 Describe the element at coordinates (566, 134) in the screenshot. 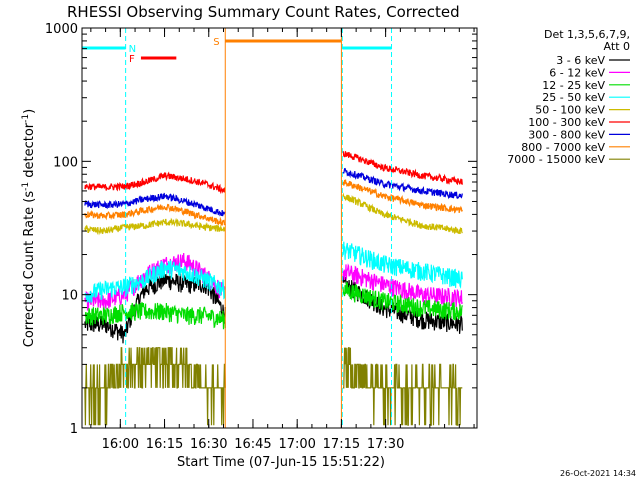

I see `legend-label-300-800-kev: 300 - 800 keV` at that location.